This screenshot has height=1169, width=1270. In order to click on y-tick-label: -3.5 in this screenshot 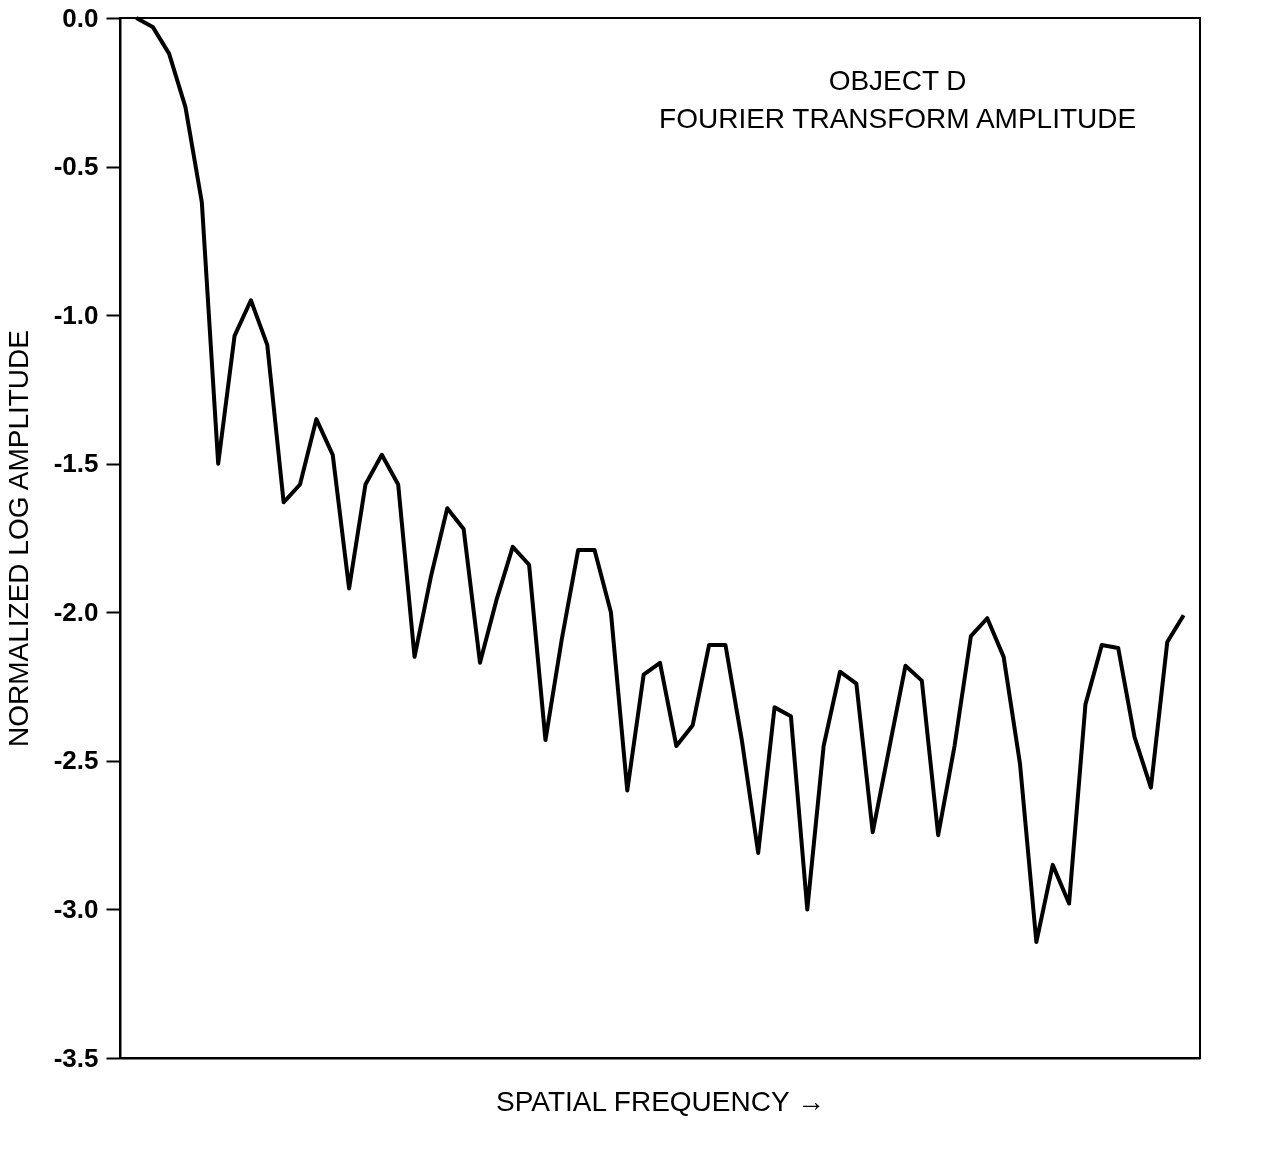, I will do `click(76, 1057)`.